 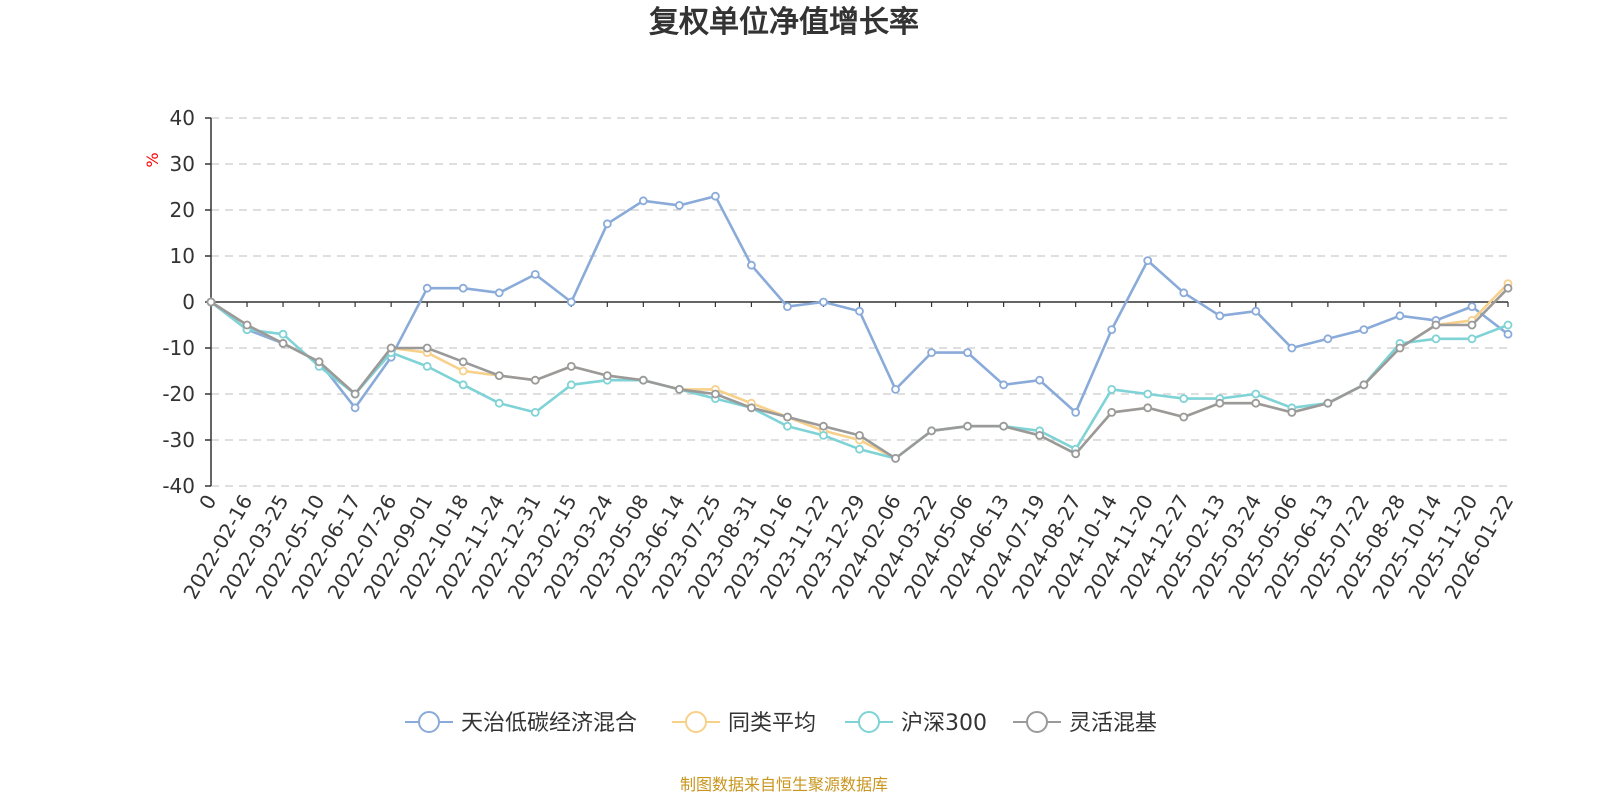 What do you see at coordinates (207, 502) in the screenshot?
I see `x-tick-label: 0` at bounding box center [207, 502].